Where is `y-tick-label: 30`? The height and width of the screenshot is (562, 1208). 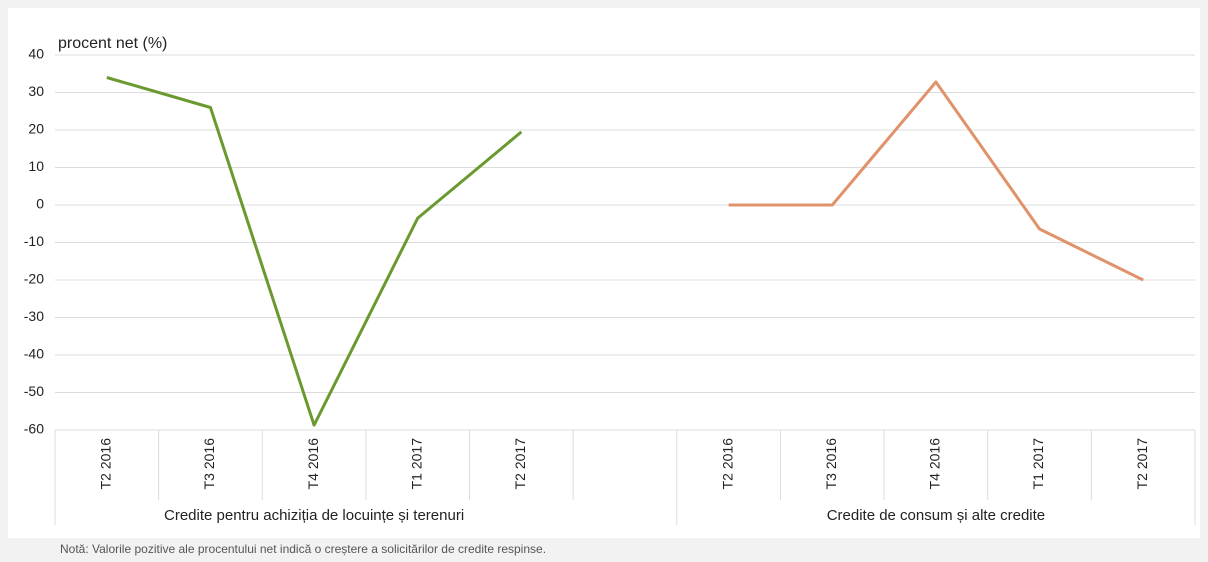
y-tick-label: 30 is located at coordinates (36, 91).